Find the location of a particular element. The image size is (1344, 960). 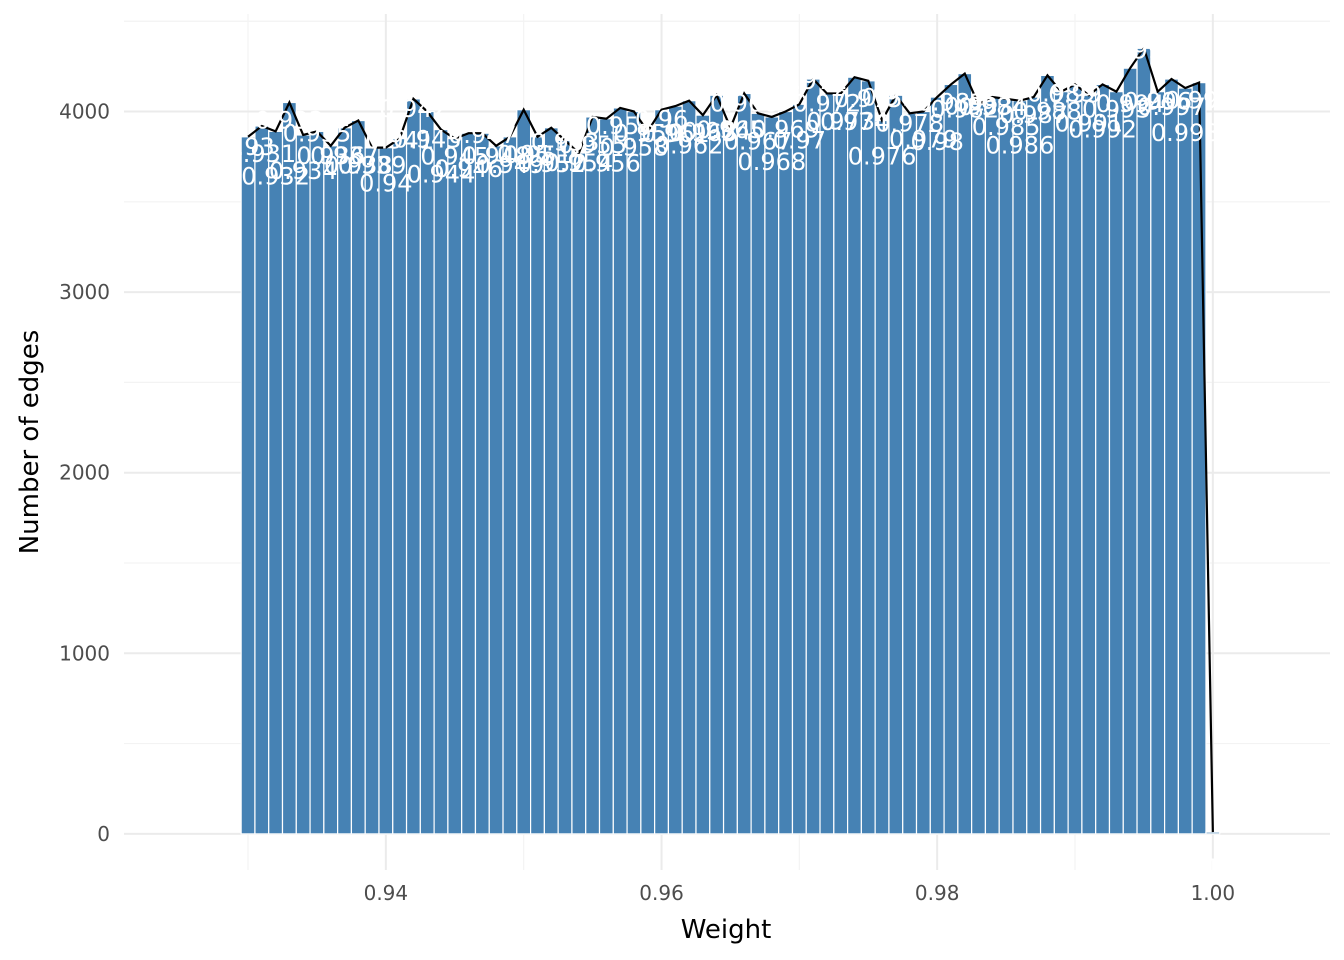

bar-label: 0.996 is located at coordinates (1157, 102).